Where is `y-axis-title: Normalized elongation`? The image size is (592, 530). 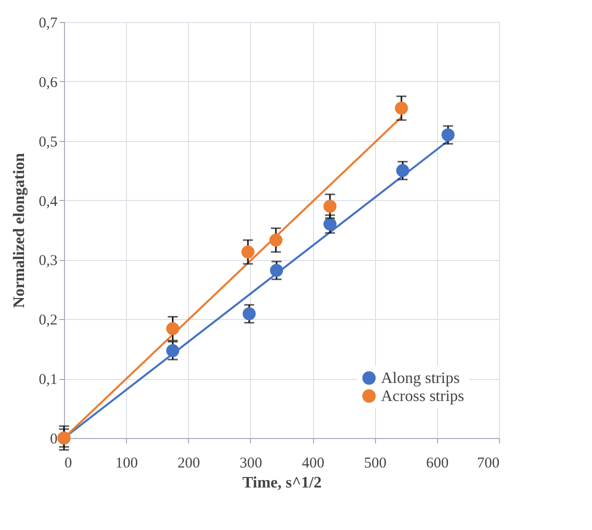 y-axis-title: Normalized elongation is located at coordinates (19, 230).